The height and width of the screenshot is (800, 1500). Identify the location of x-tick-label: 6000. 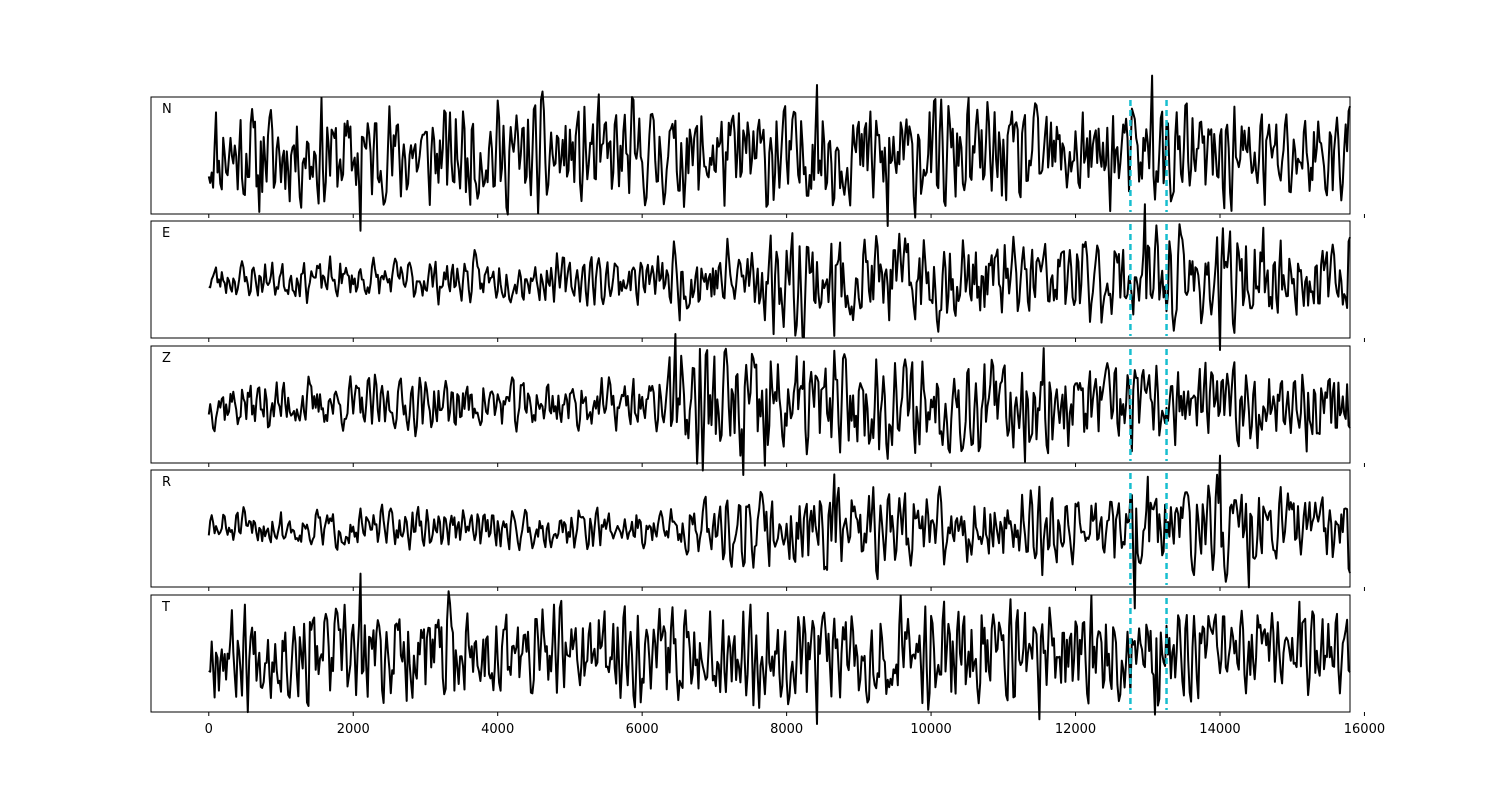
(642, 729).